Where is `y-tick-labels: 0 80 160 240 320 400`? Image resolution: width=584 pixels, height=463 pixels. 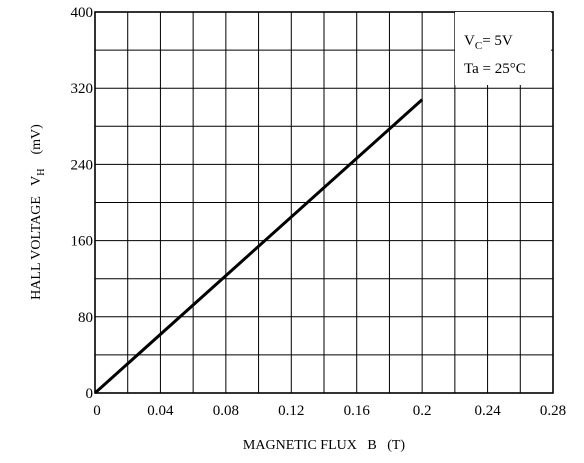
y-tick-labels: 0 80 160 240 320 400 is located at coordinates (82, 203).